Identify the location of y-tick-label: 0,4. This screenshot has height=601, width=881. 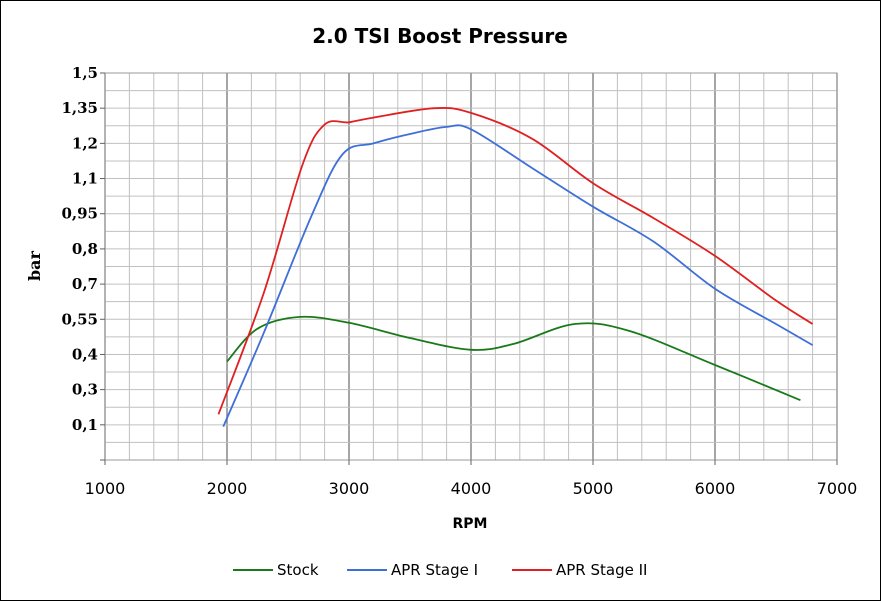
(85, 354).